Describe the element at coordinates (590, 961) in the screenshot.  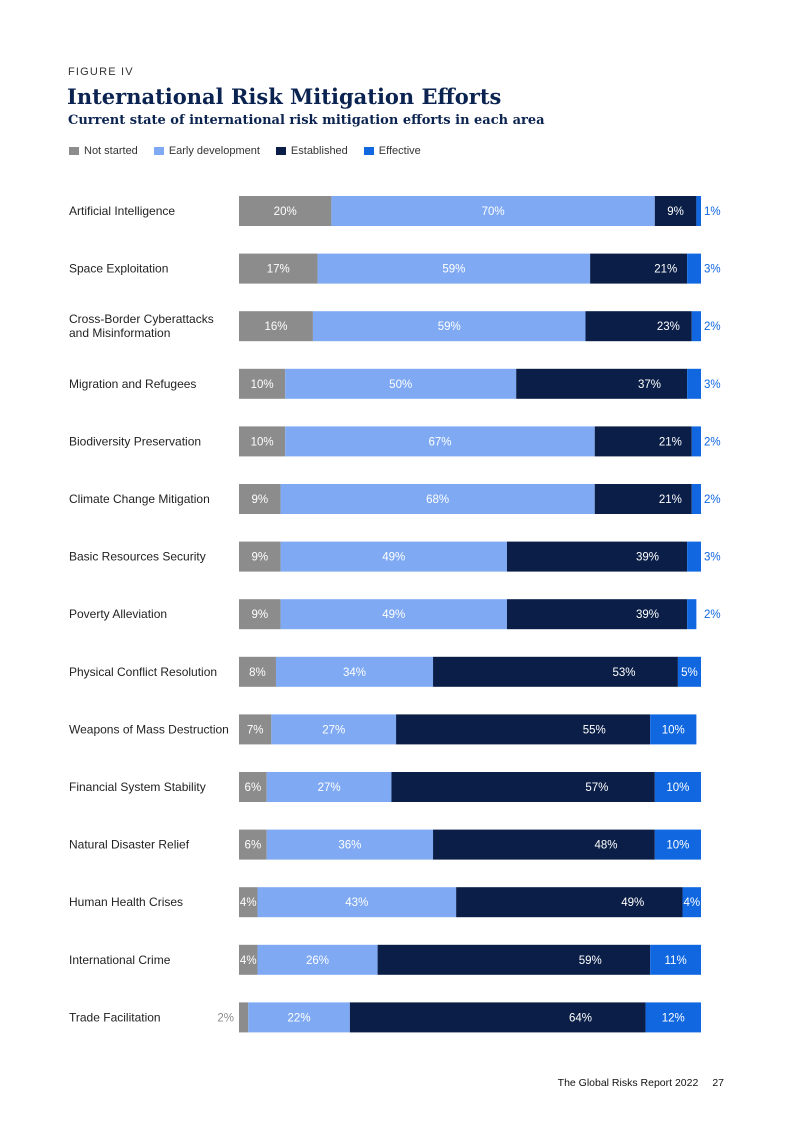
I see `value-label-established: 59%` at that location.